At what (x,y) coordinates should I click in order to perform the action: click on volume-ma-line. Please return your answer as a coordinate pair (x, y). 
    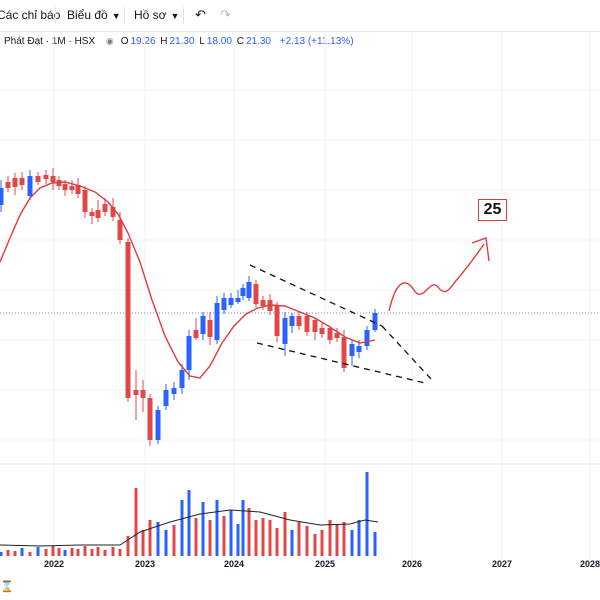
    Looking at the image, I should click on (189, 528).